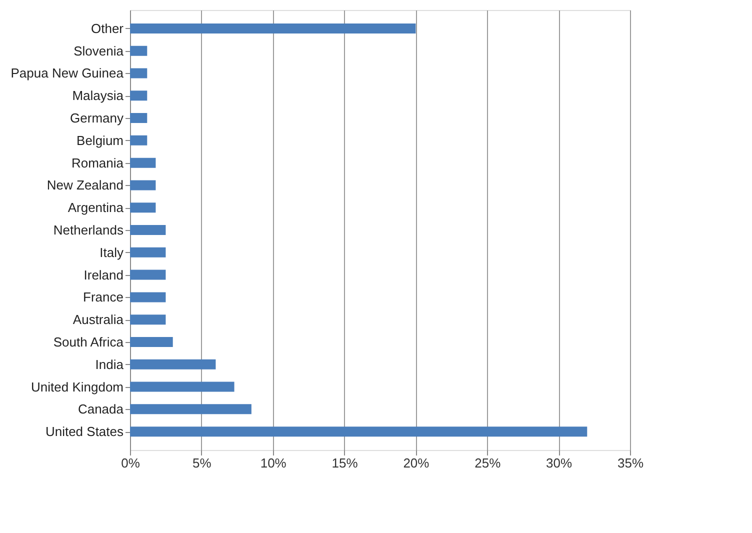 The width and height of the screenshot is (752, 533). Describe the element at coordinates (273, 463) in the screenshot. I see `x-tick-label: 10%` at that location.